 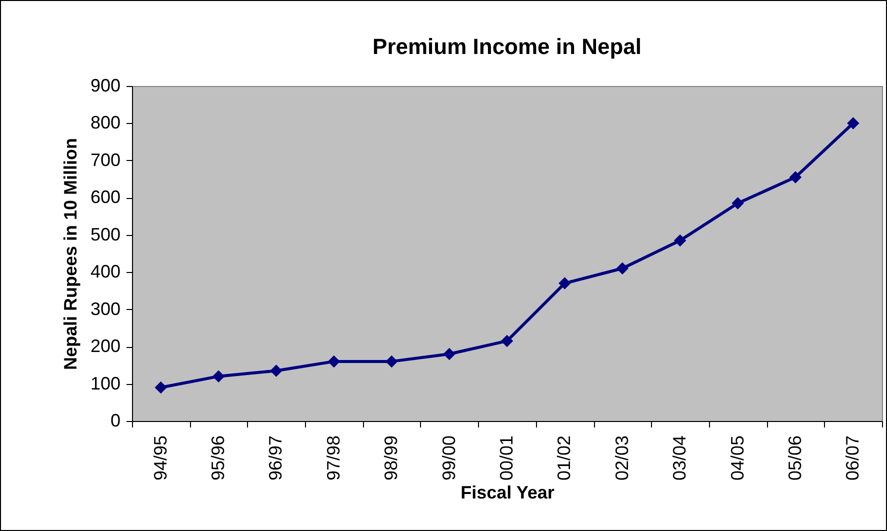 What do you see at coordinates (737, 458) in the screenshot?
I see `x-tick-label: 04/05` at bounding box center [737, 458].